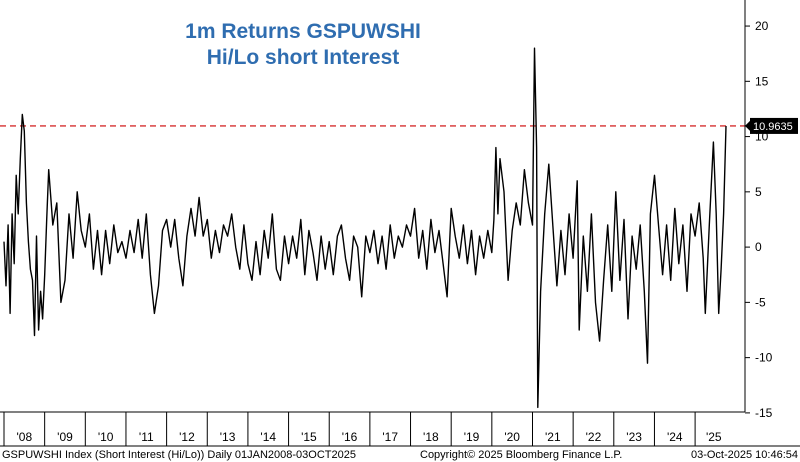 This screenshot has height=462, width=800. What do you see at coordinates (472, 437) in the screenshot?
I see `x-tick-label: '19` at bounding box center [472, 437].